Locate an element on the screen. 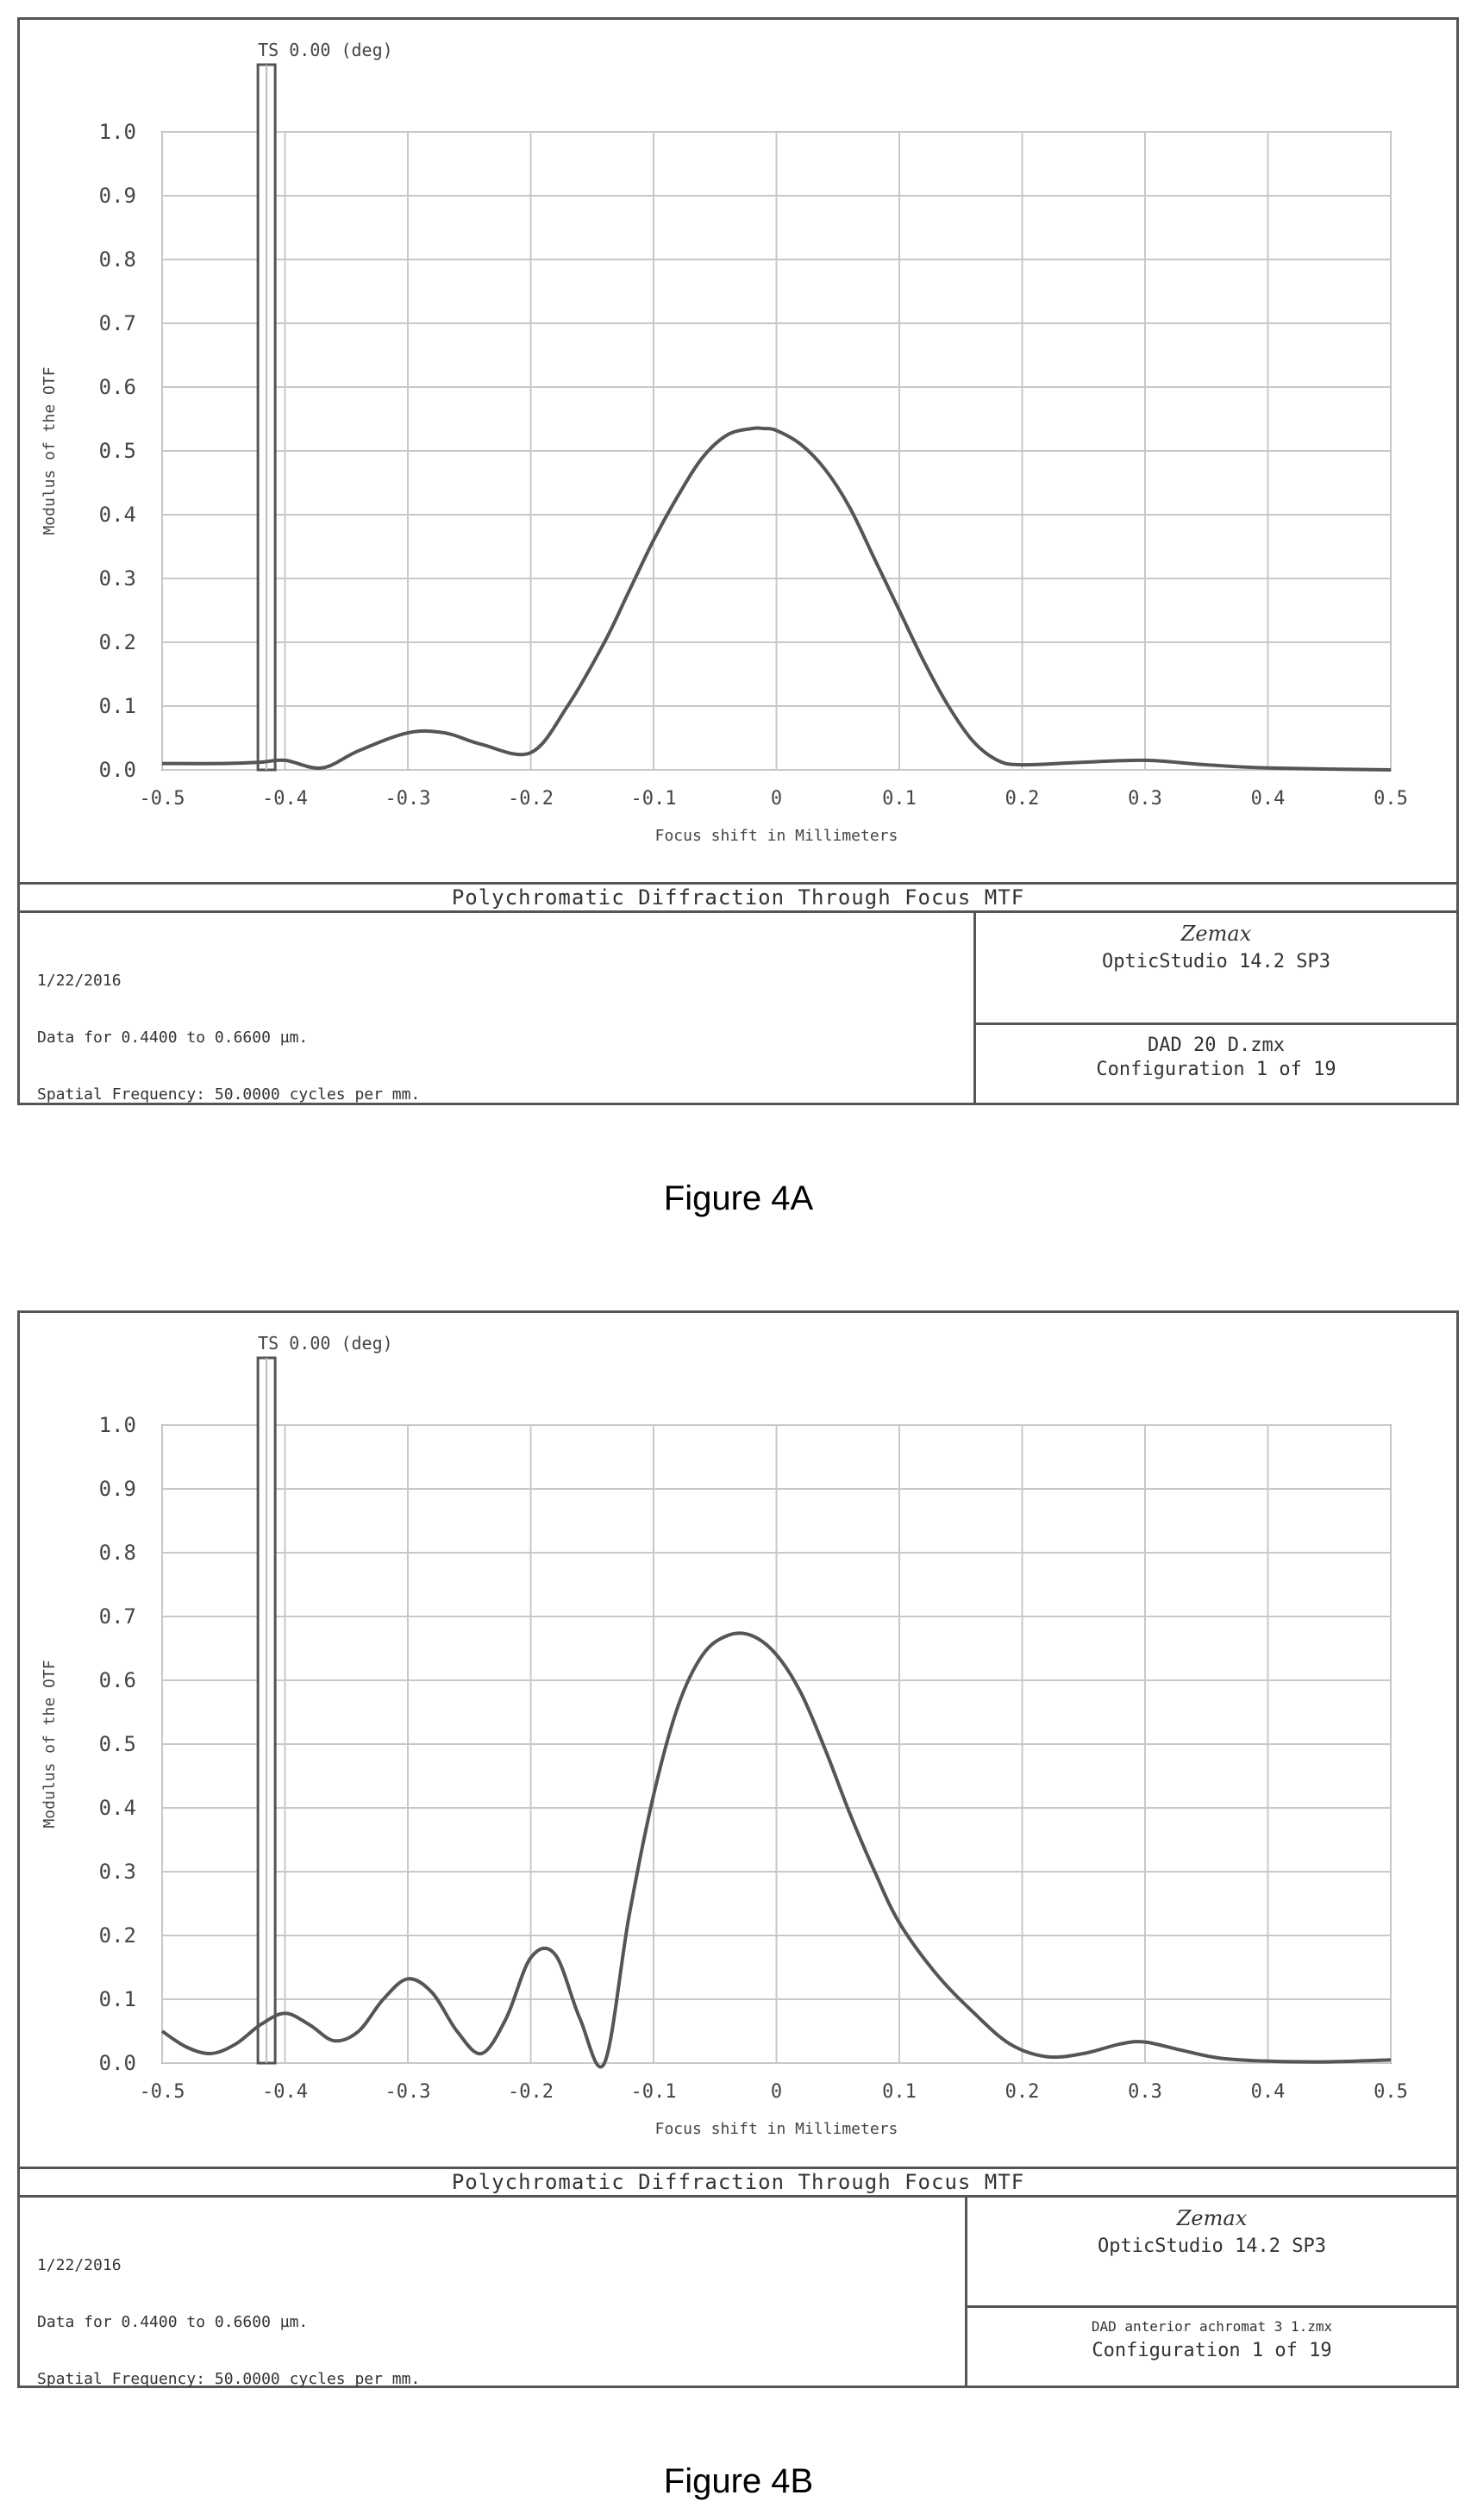  file-name: DAD 20 D.zmx is located at coordinates (1216, 1046).